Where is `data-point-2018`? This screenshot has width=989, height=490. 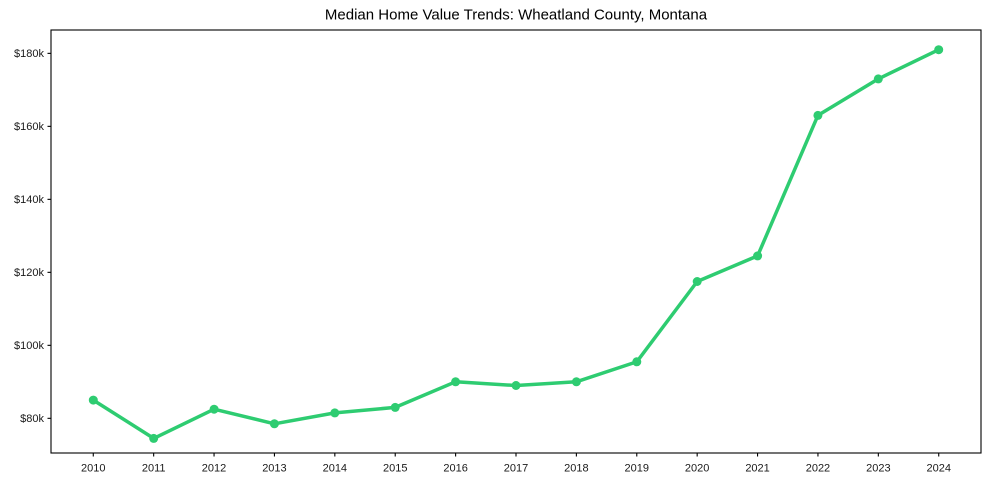 data-point-2018 is located at coordinates (576, 382).